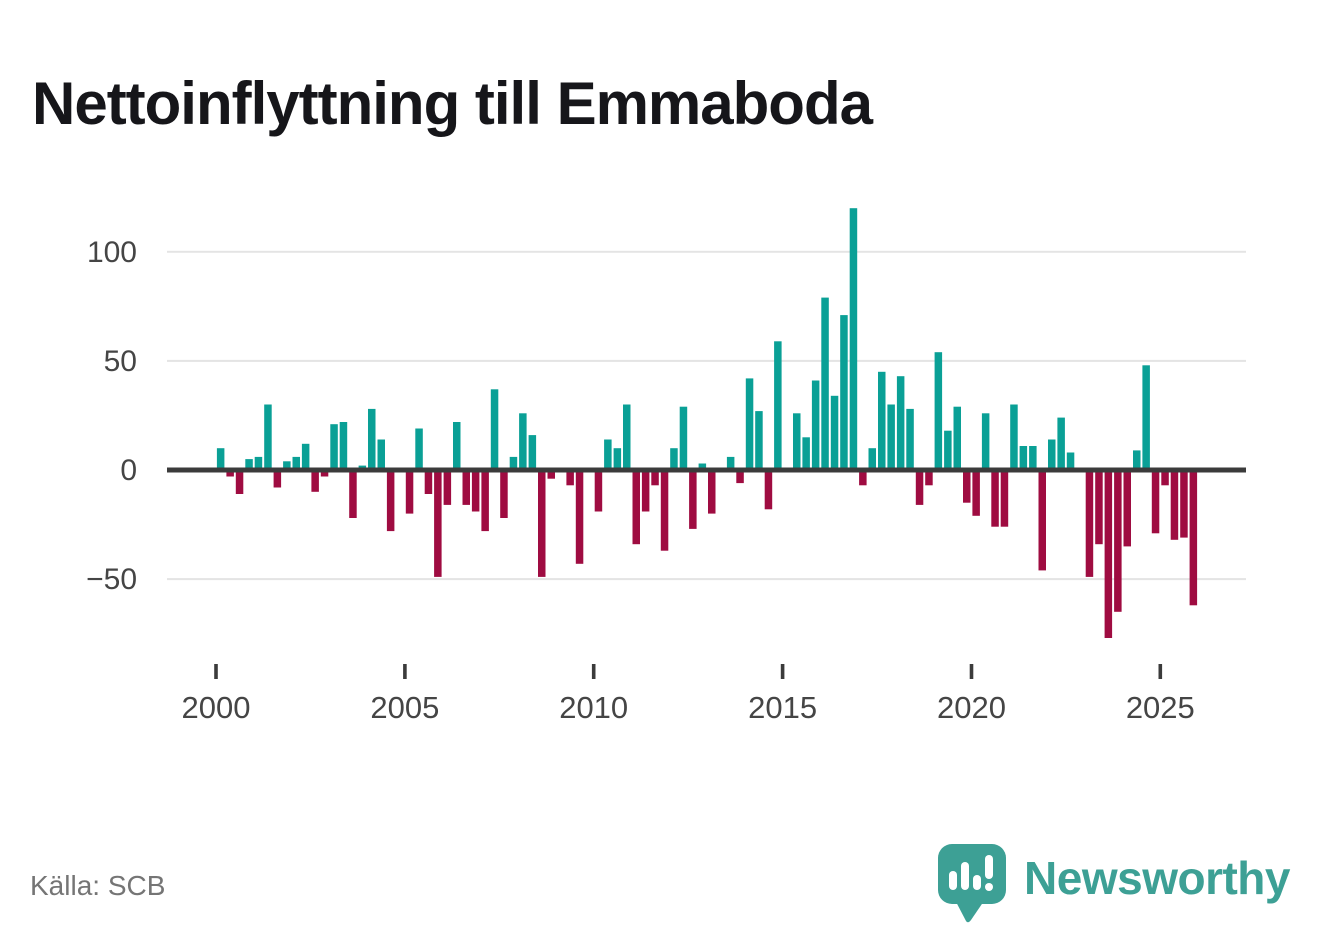 This screenshot has width=1322, height=944. Describe the element at coordinates (343, 446) in the screenshot. I see `bar-2003-q2` at that location.